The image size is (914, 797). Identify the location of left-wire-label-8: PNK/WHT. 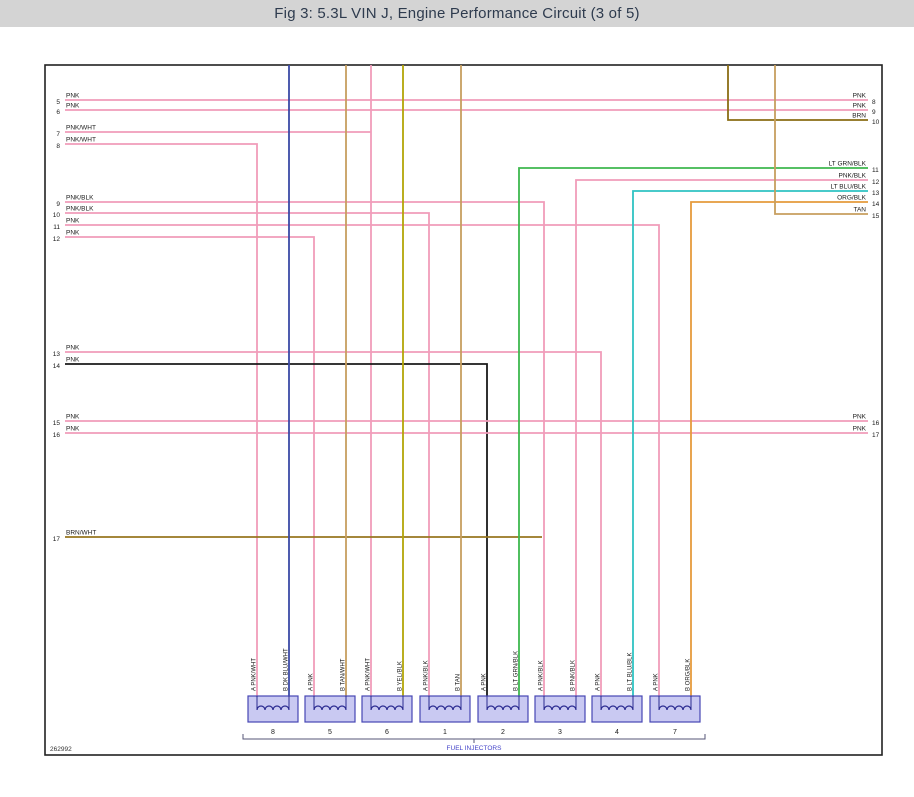
(81, 140).